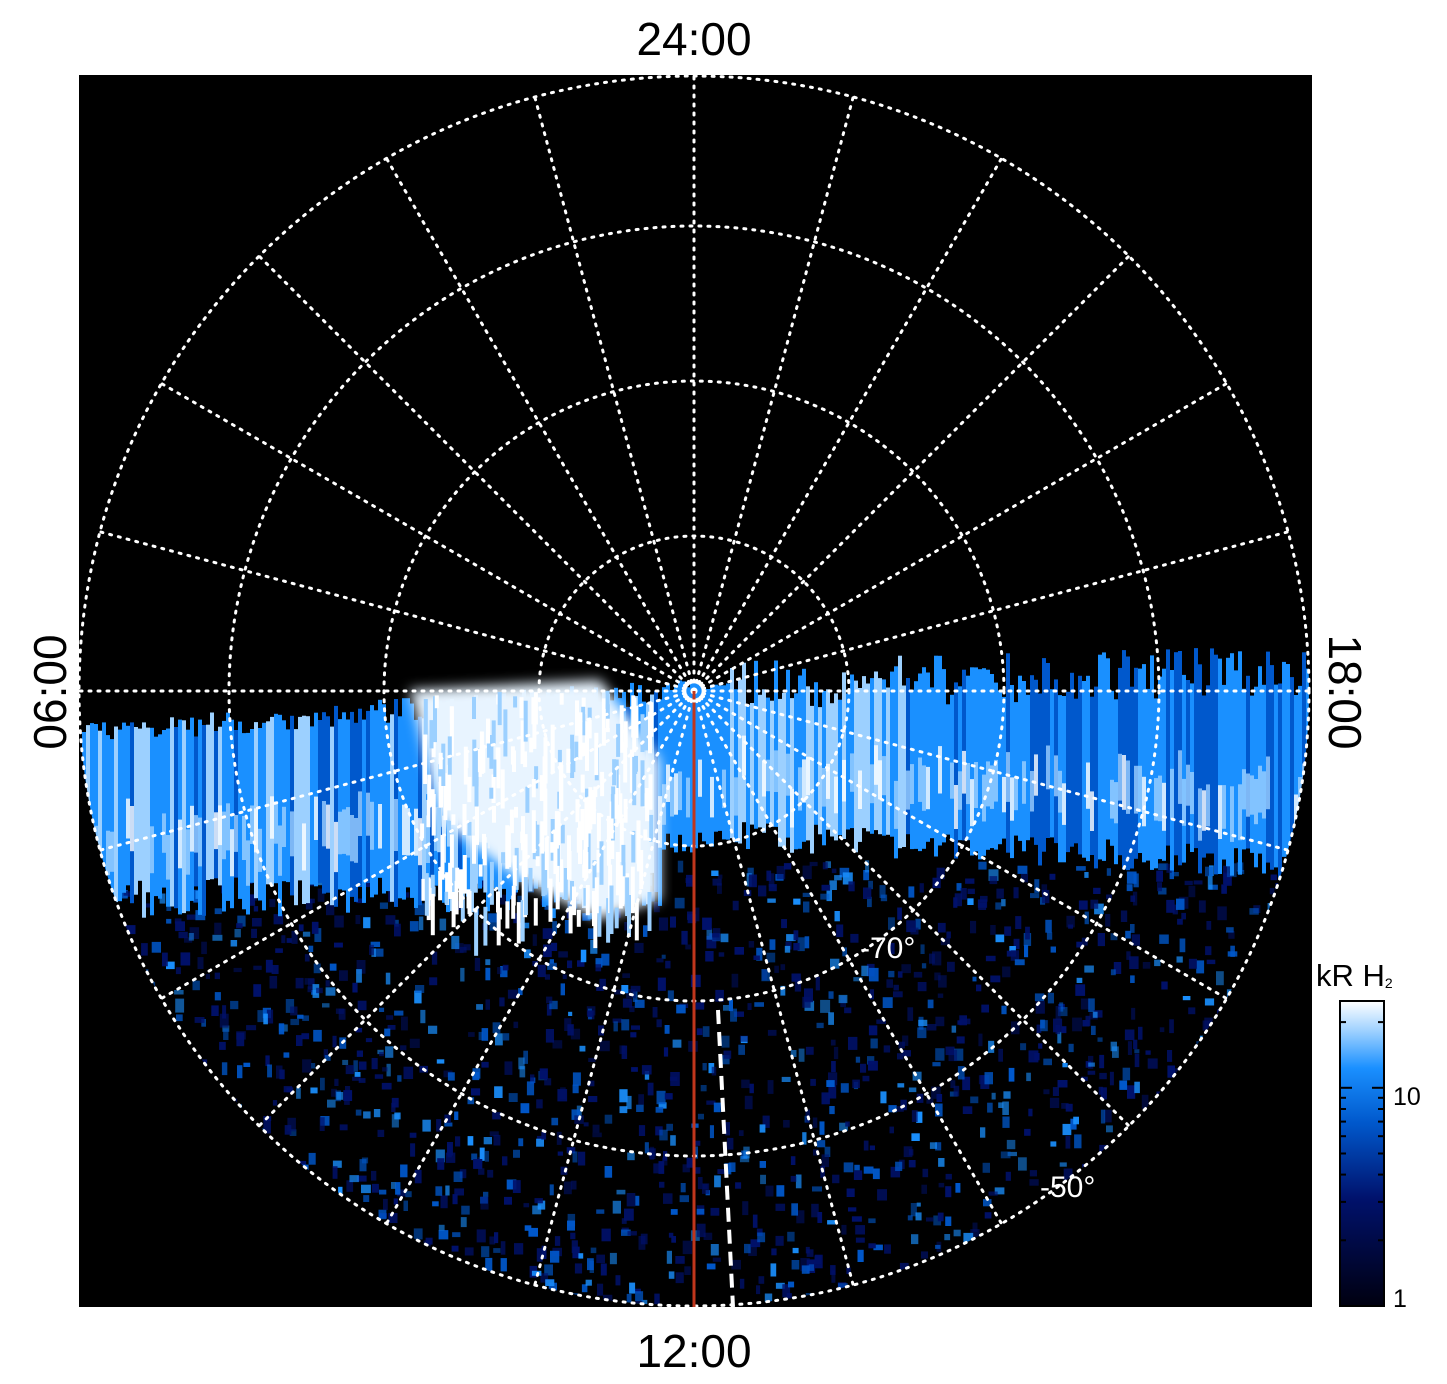 This screenshot has height=1384, width=1447. Describe the element at coordinates (887, 948) in the screenshot. I see `latitude-label-70: -70°` at that location.